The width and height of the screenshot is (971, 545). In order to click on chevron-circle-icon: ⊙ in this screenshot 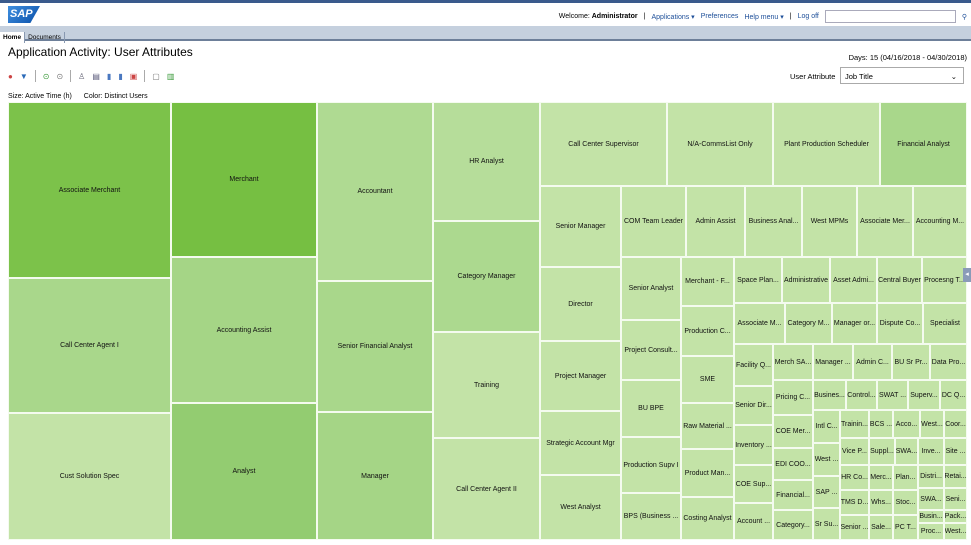, I will do `click(60, 76)`.